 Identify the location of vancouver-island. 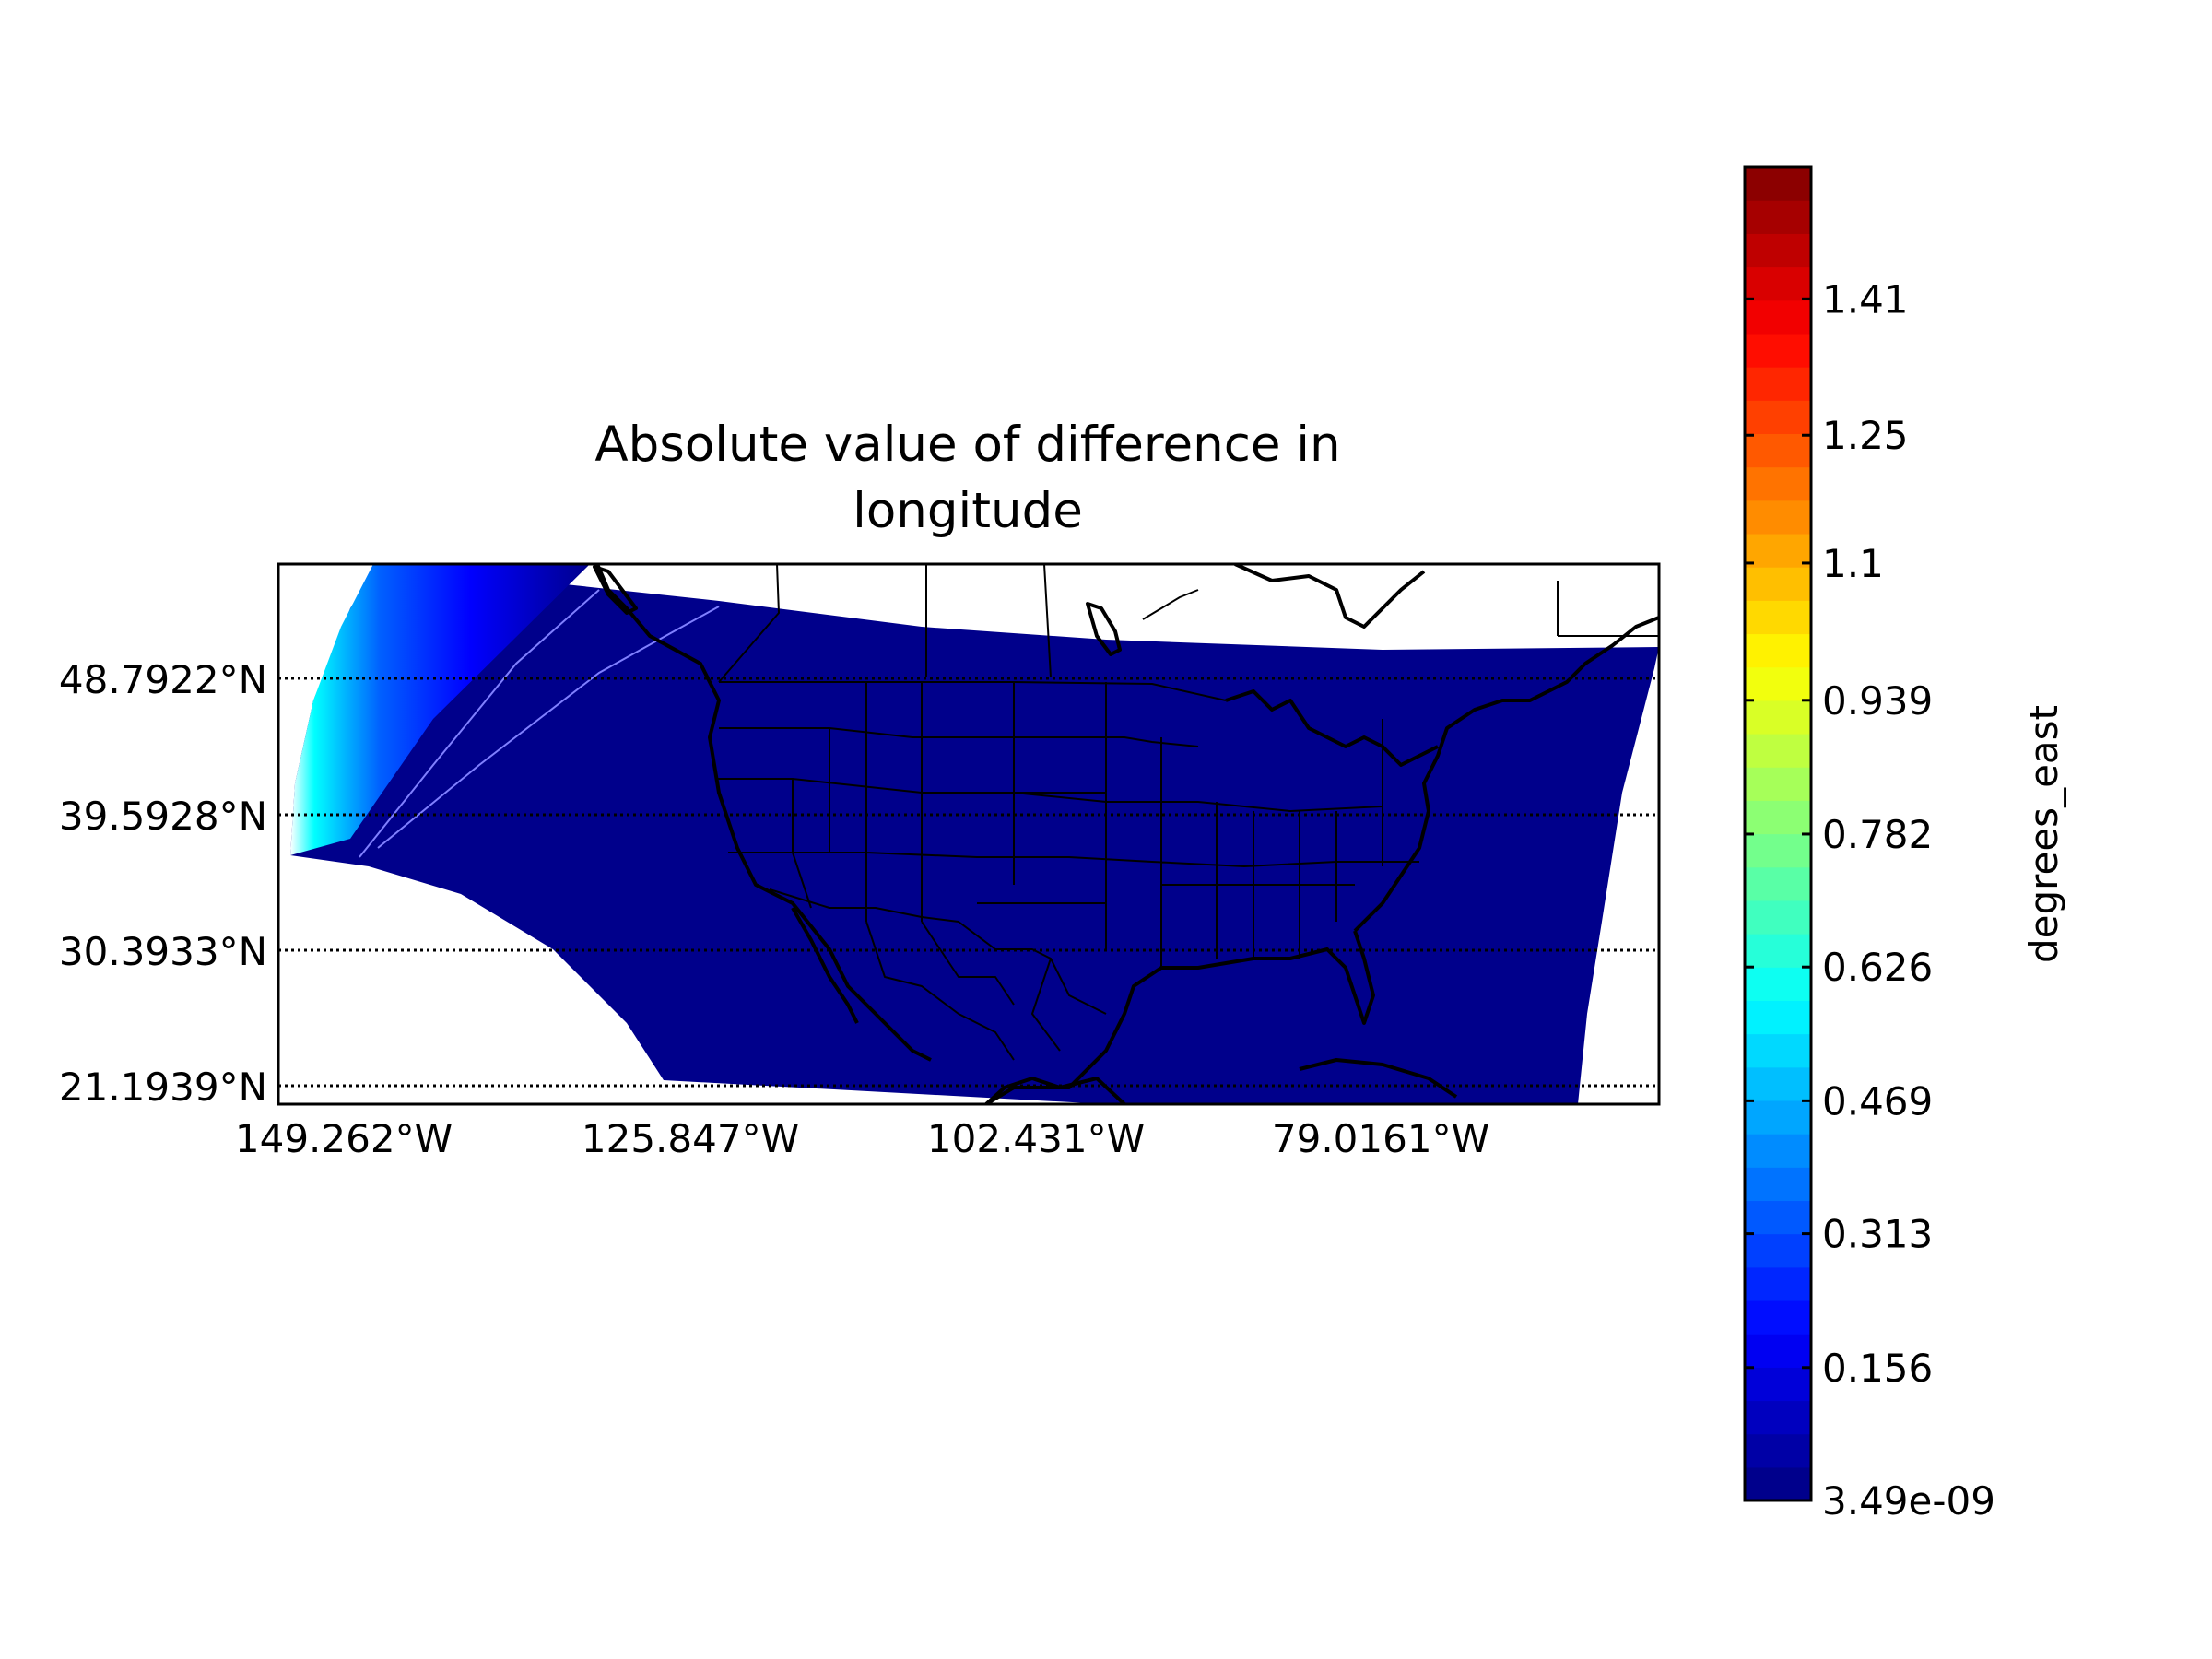
(615, 590).